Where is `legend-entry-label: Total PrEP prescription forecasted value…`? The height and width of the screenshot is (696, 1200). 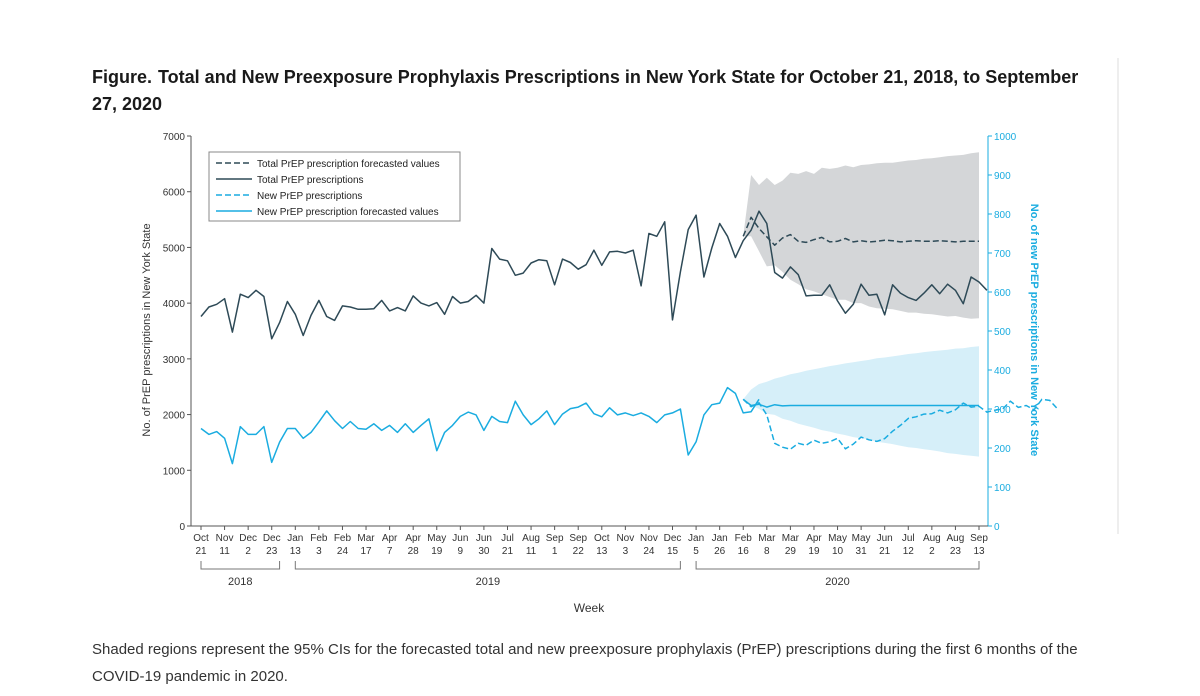
legend-entry-label: Total PrEP prescription forecasted value… is located at coordinates (348, 164).